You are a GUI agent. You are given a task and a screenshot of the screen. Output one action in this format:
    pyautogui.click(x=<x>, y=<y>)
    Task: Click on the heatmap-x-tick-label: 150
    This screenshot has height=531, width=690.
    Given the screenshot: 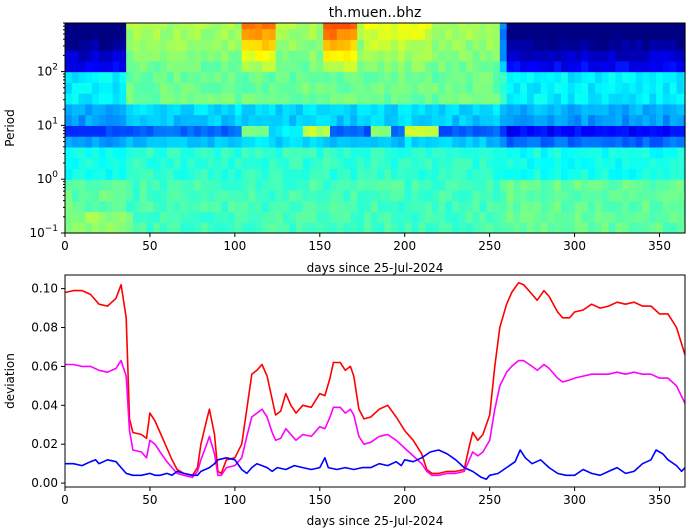 What is the action you would take?
    pyautogui.click(x=319, y=246)
    